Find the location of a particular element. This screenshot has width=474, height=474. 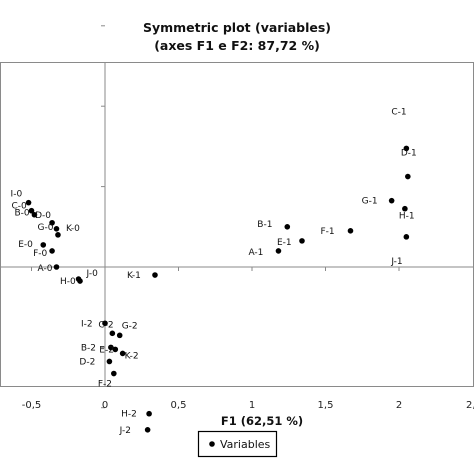

point-label: I-2 is located at coordinates (87, 324).